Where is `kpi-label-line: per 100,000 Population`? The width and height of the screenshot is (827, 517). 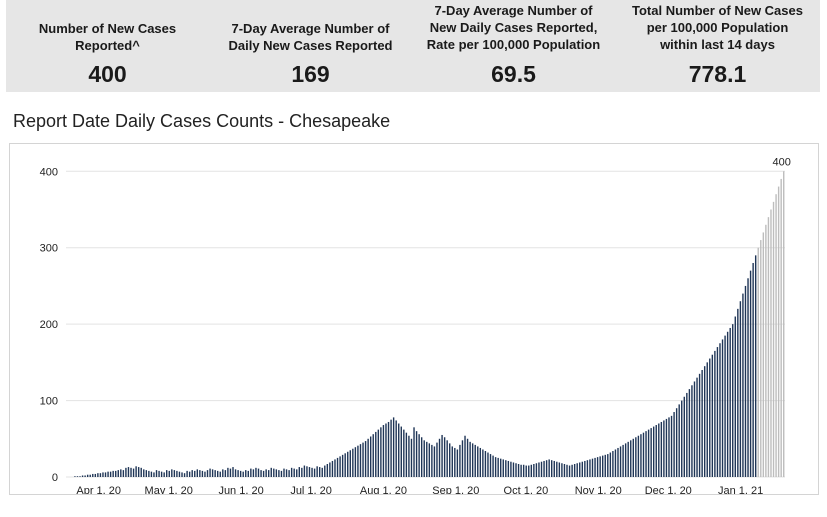 kpi-label-line: per 100,000 Population is located at coordinates (717, 27).